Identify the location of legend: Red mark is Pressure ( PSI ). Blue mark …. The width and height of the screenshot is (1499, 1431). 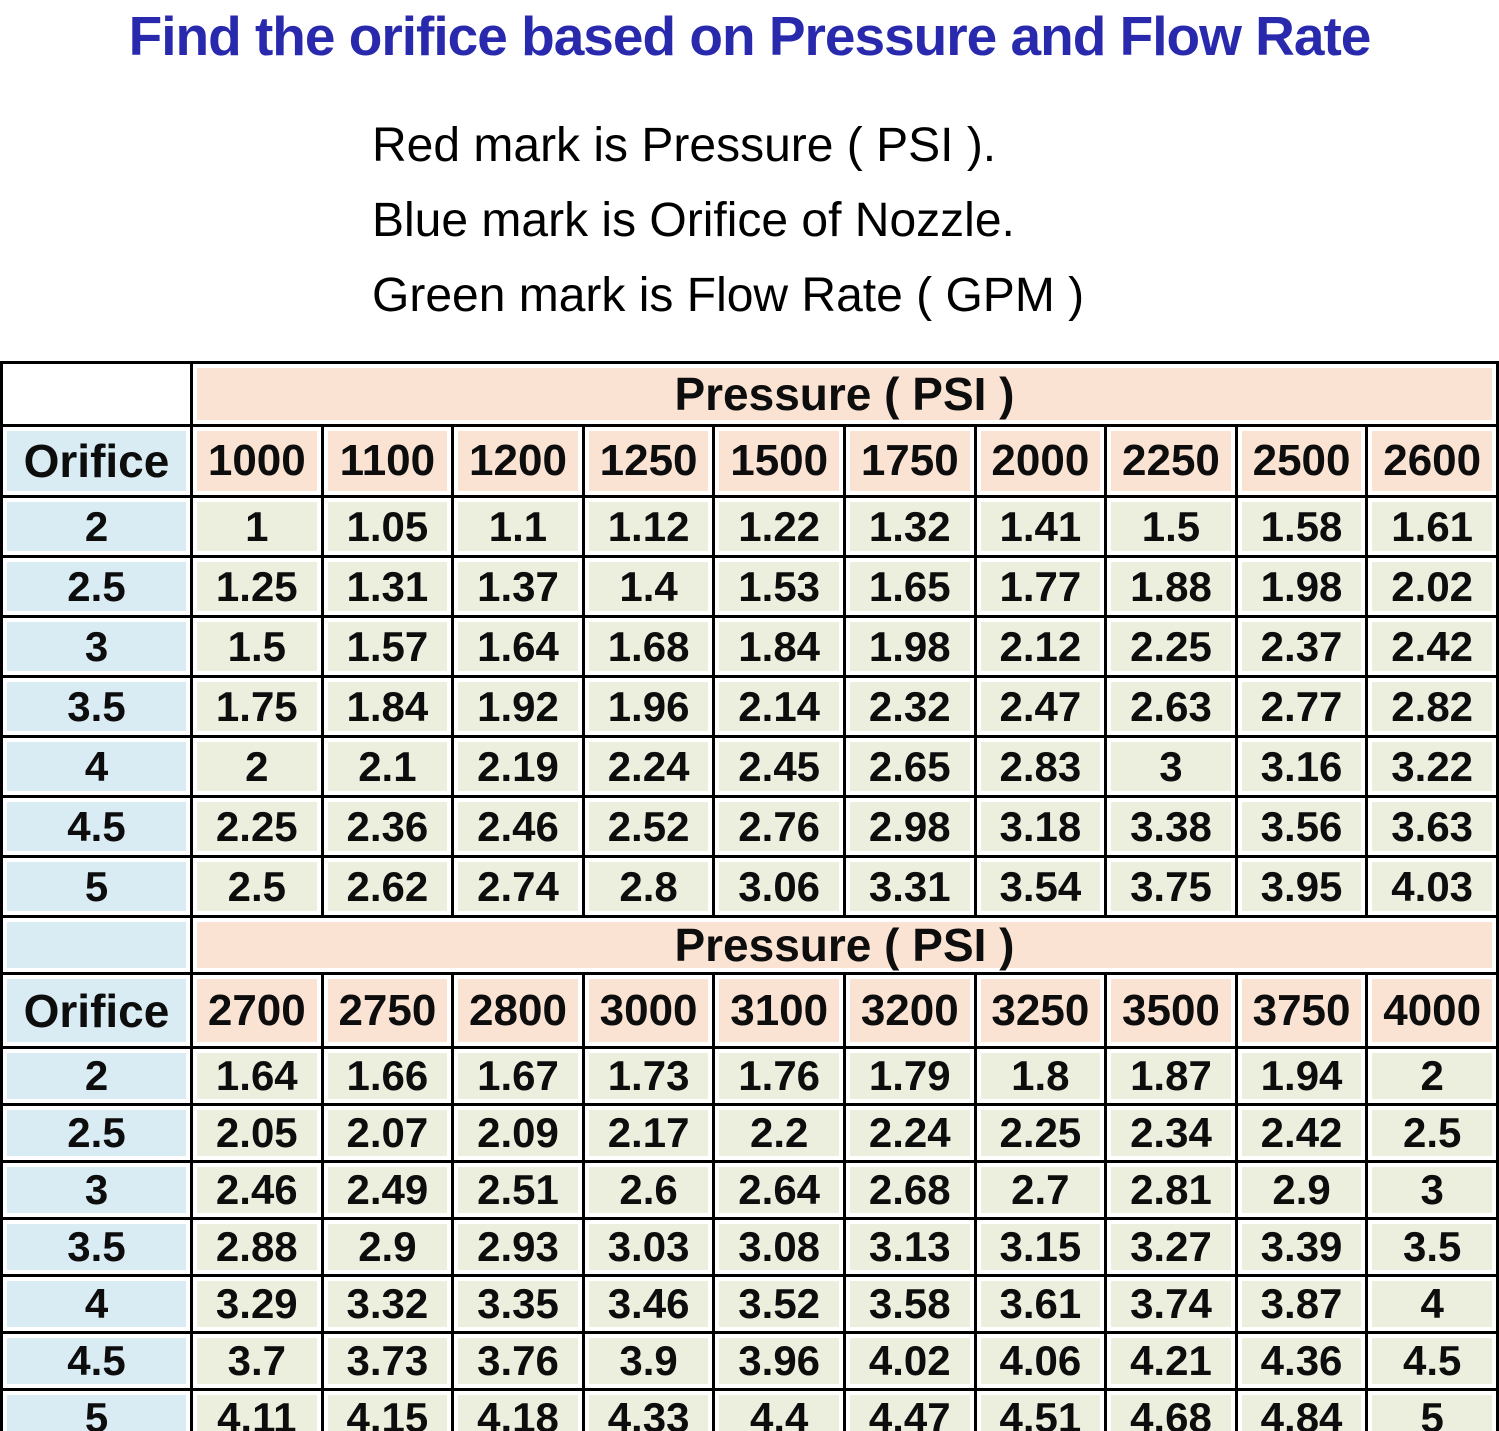
(935, 220).